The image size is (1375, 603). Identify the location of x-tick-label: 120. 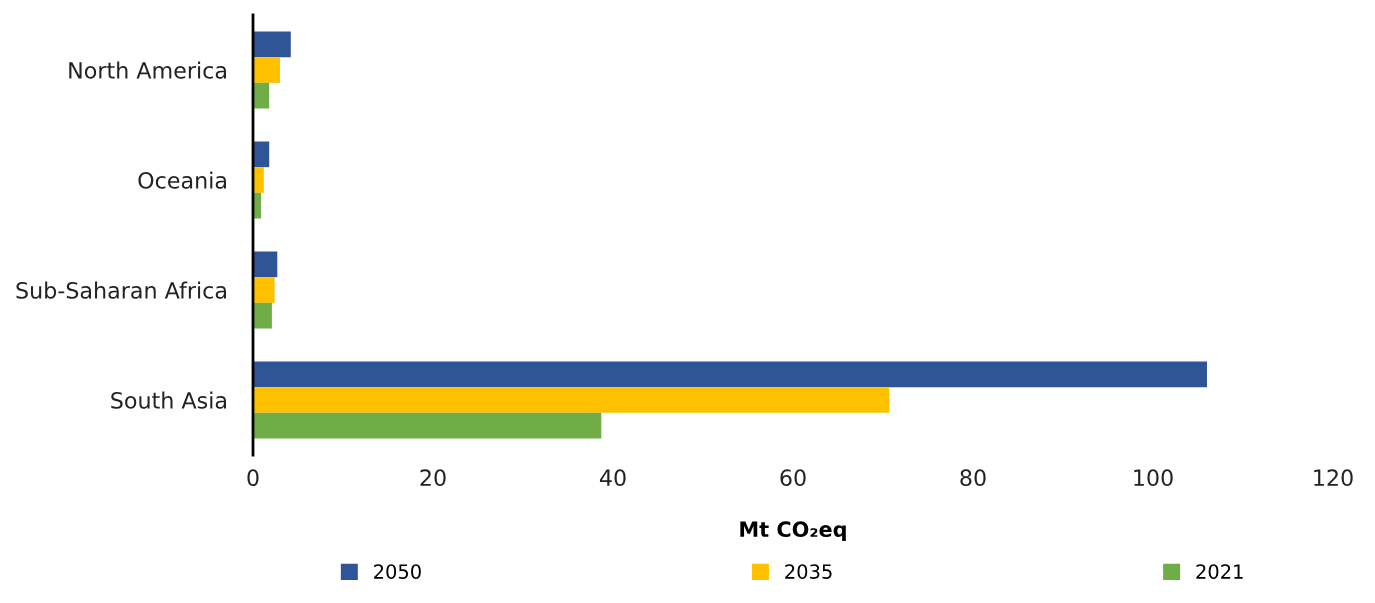
(1333, 478).